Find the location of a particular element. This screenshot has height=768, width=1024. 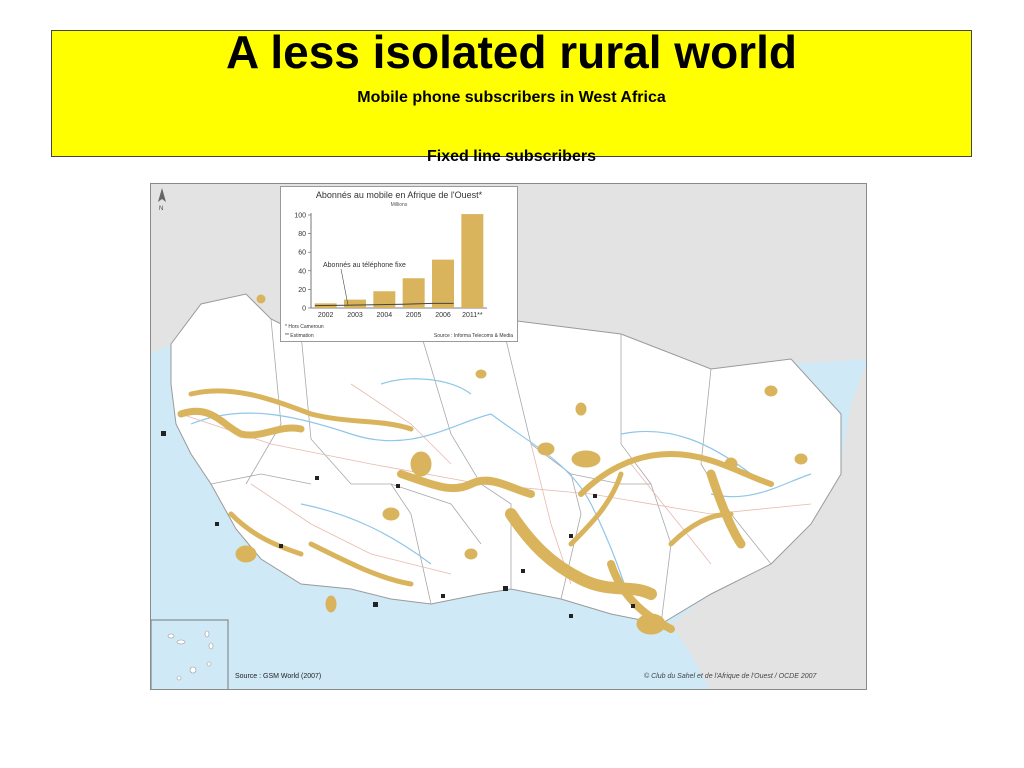

slide-title: A less isolated rural world is located at coordinates (511, 52).